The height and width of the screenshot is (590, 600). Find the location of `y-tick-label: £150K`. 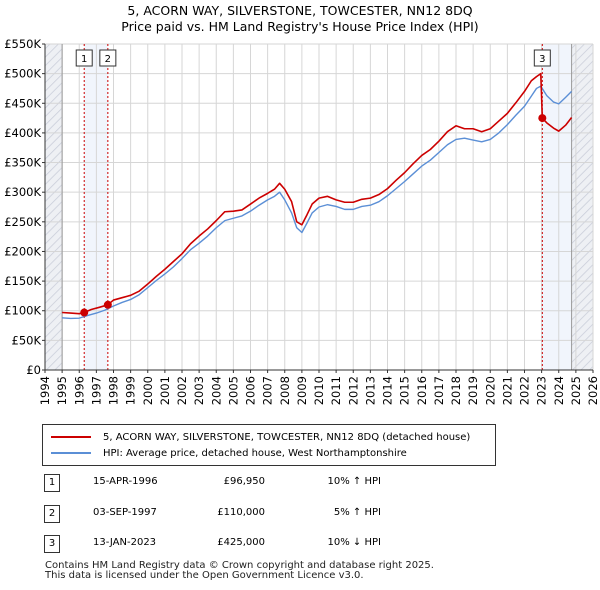

y-tick-label: £150K is located at coordinates (22, 281).